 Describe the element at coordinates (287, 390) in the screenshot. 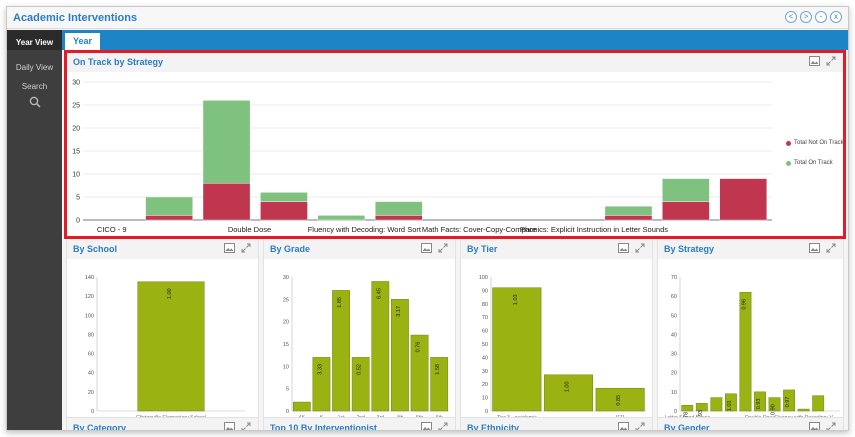

I see `y-tick-label: 5` at that location.